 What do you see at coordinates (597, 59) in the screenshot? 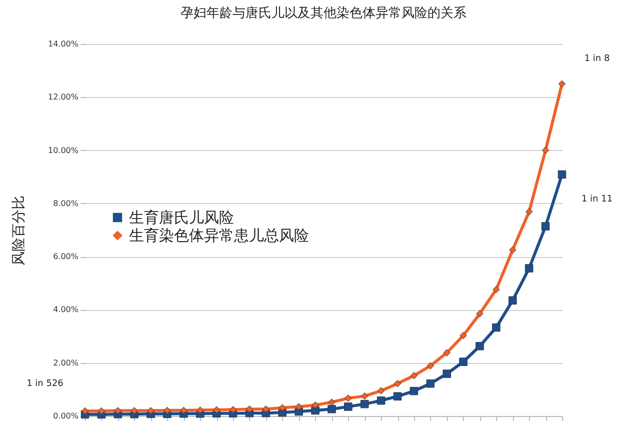
I see `text: 1 in 8` at bounding box center [597, 59].